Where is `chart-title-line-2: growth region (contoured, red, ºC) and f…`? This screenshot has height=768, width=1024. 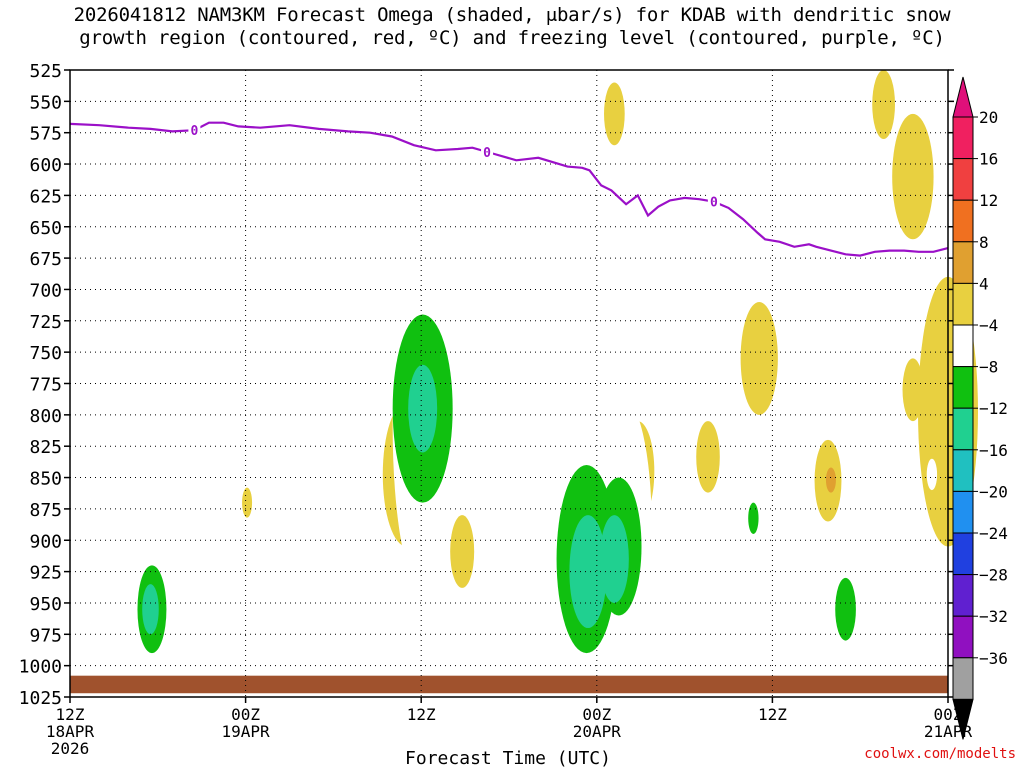 chart-title-line-2: growth region (contoured, red, ºC) and f… is located at coordinates (512, 38).